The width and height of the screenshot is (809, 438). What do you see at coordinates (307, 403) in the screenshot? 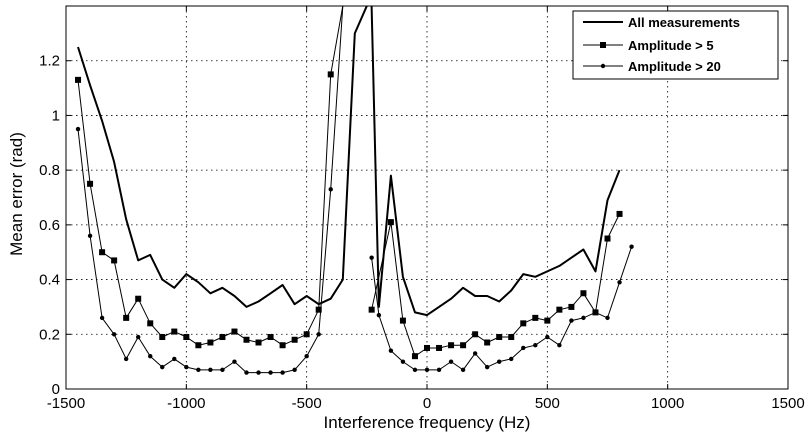
I see `x-tick-label: -500` at bounding box center [307, 403].